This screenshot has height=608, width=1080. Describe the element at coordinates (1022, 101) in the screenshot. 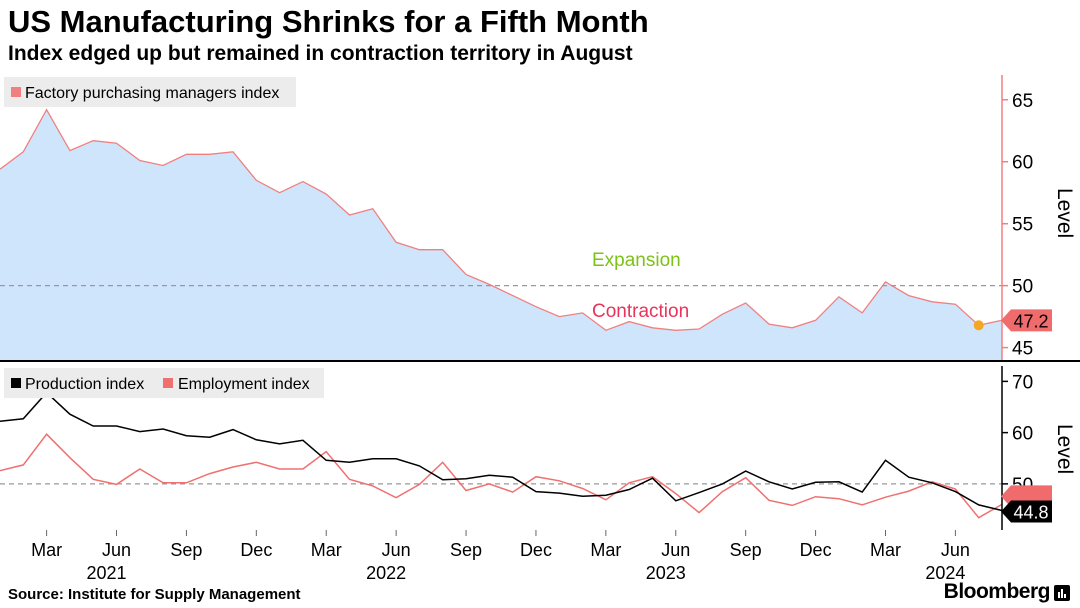

I see `y-tick-label: 65` at that location.